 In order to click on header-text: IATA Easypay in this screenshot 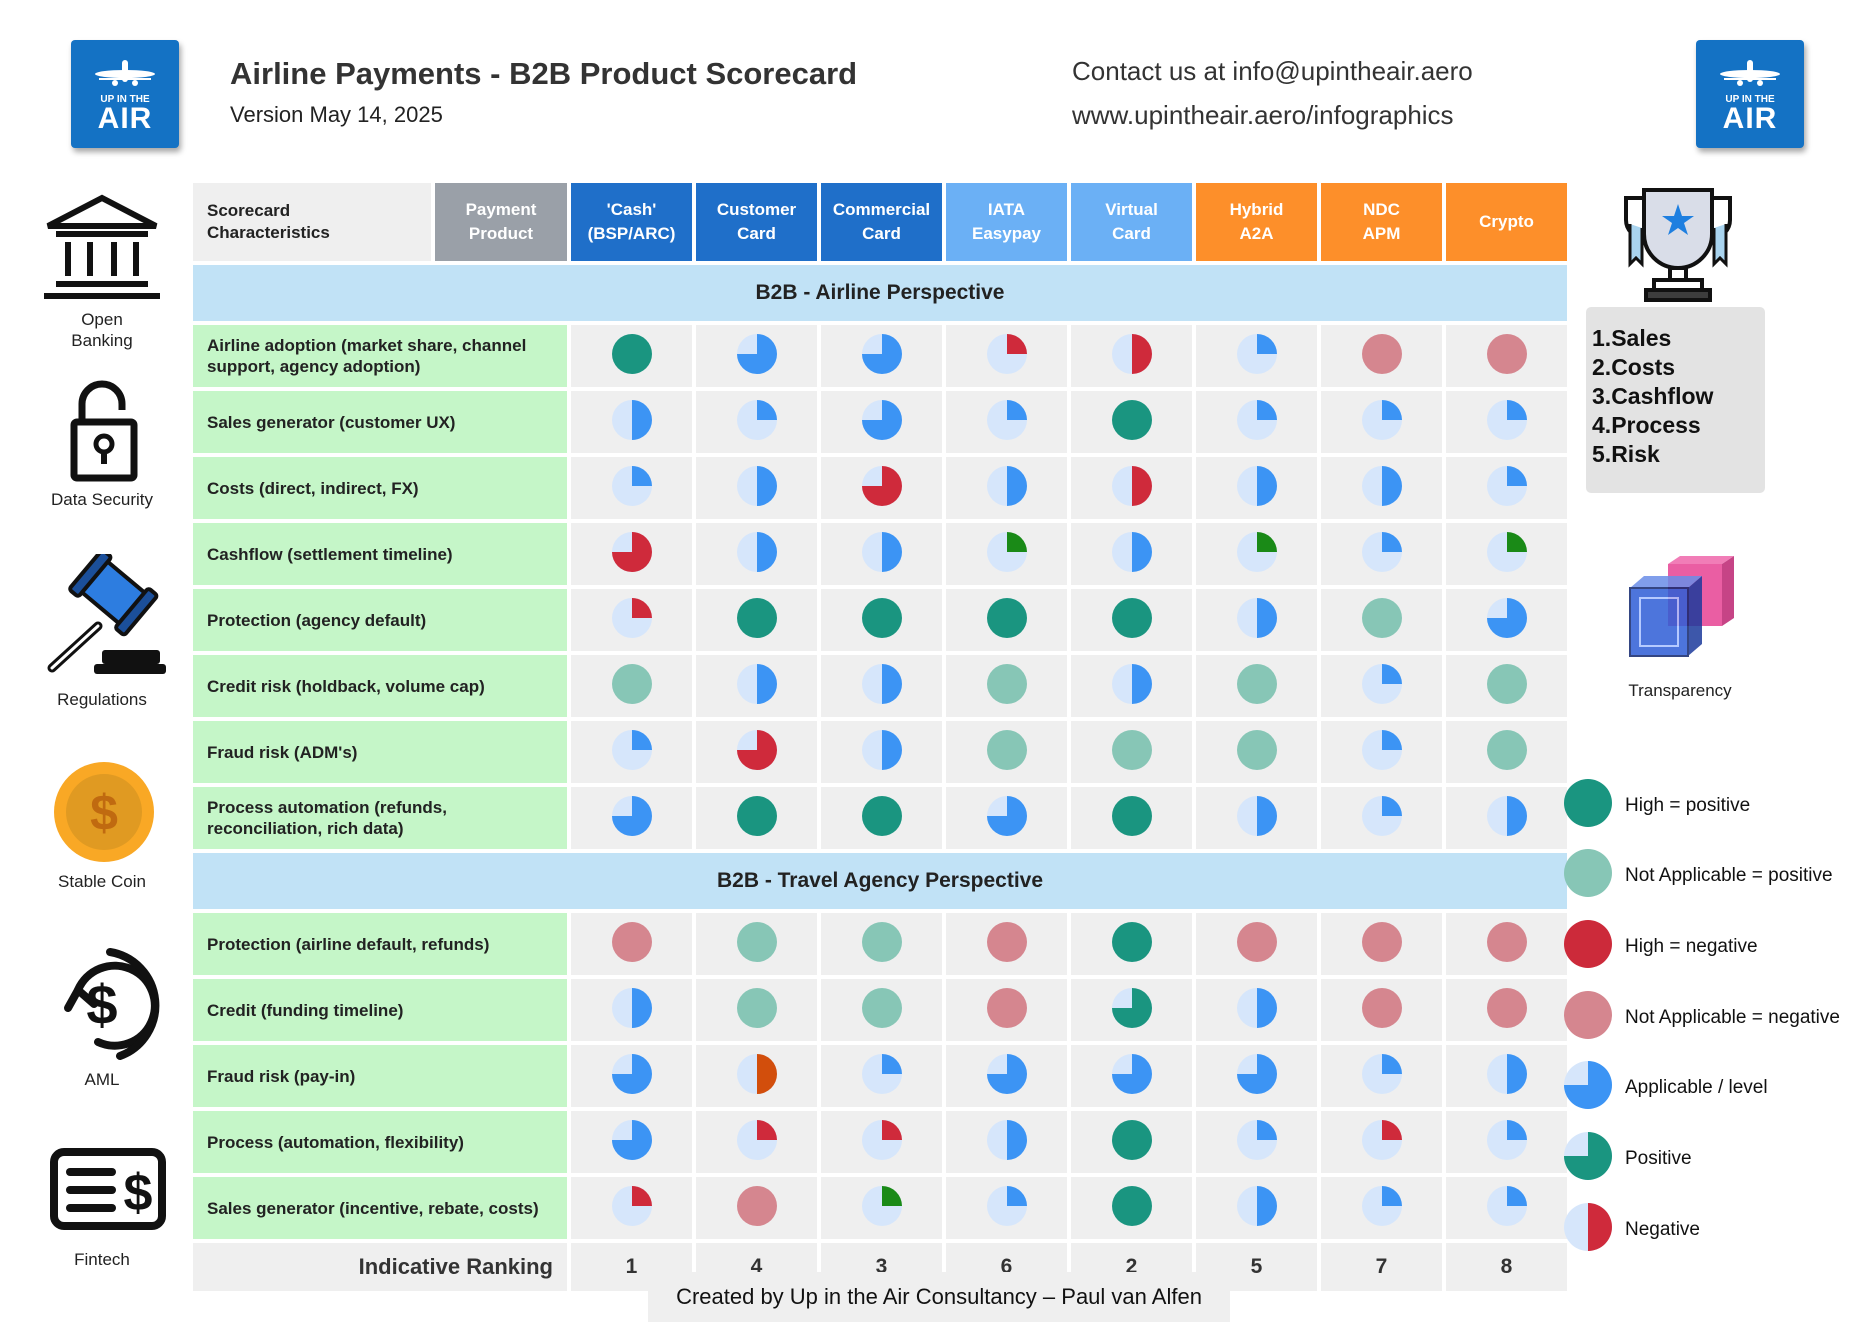, I will do `click(1006, 222)`.